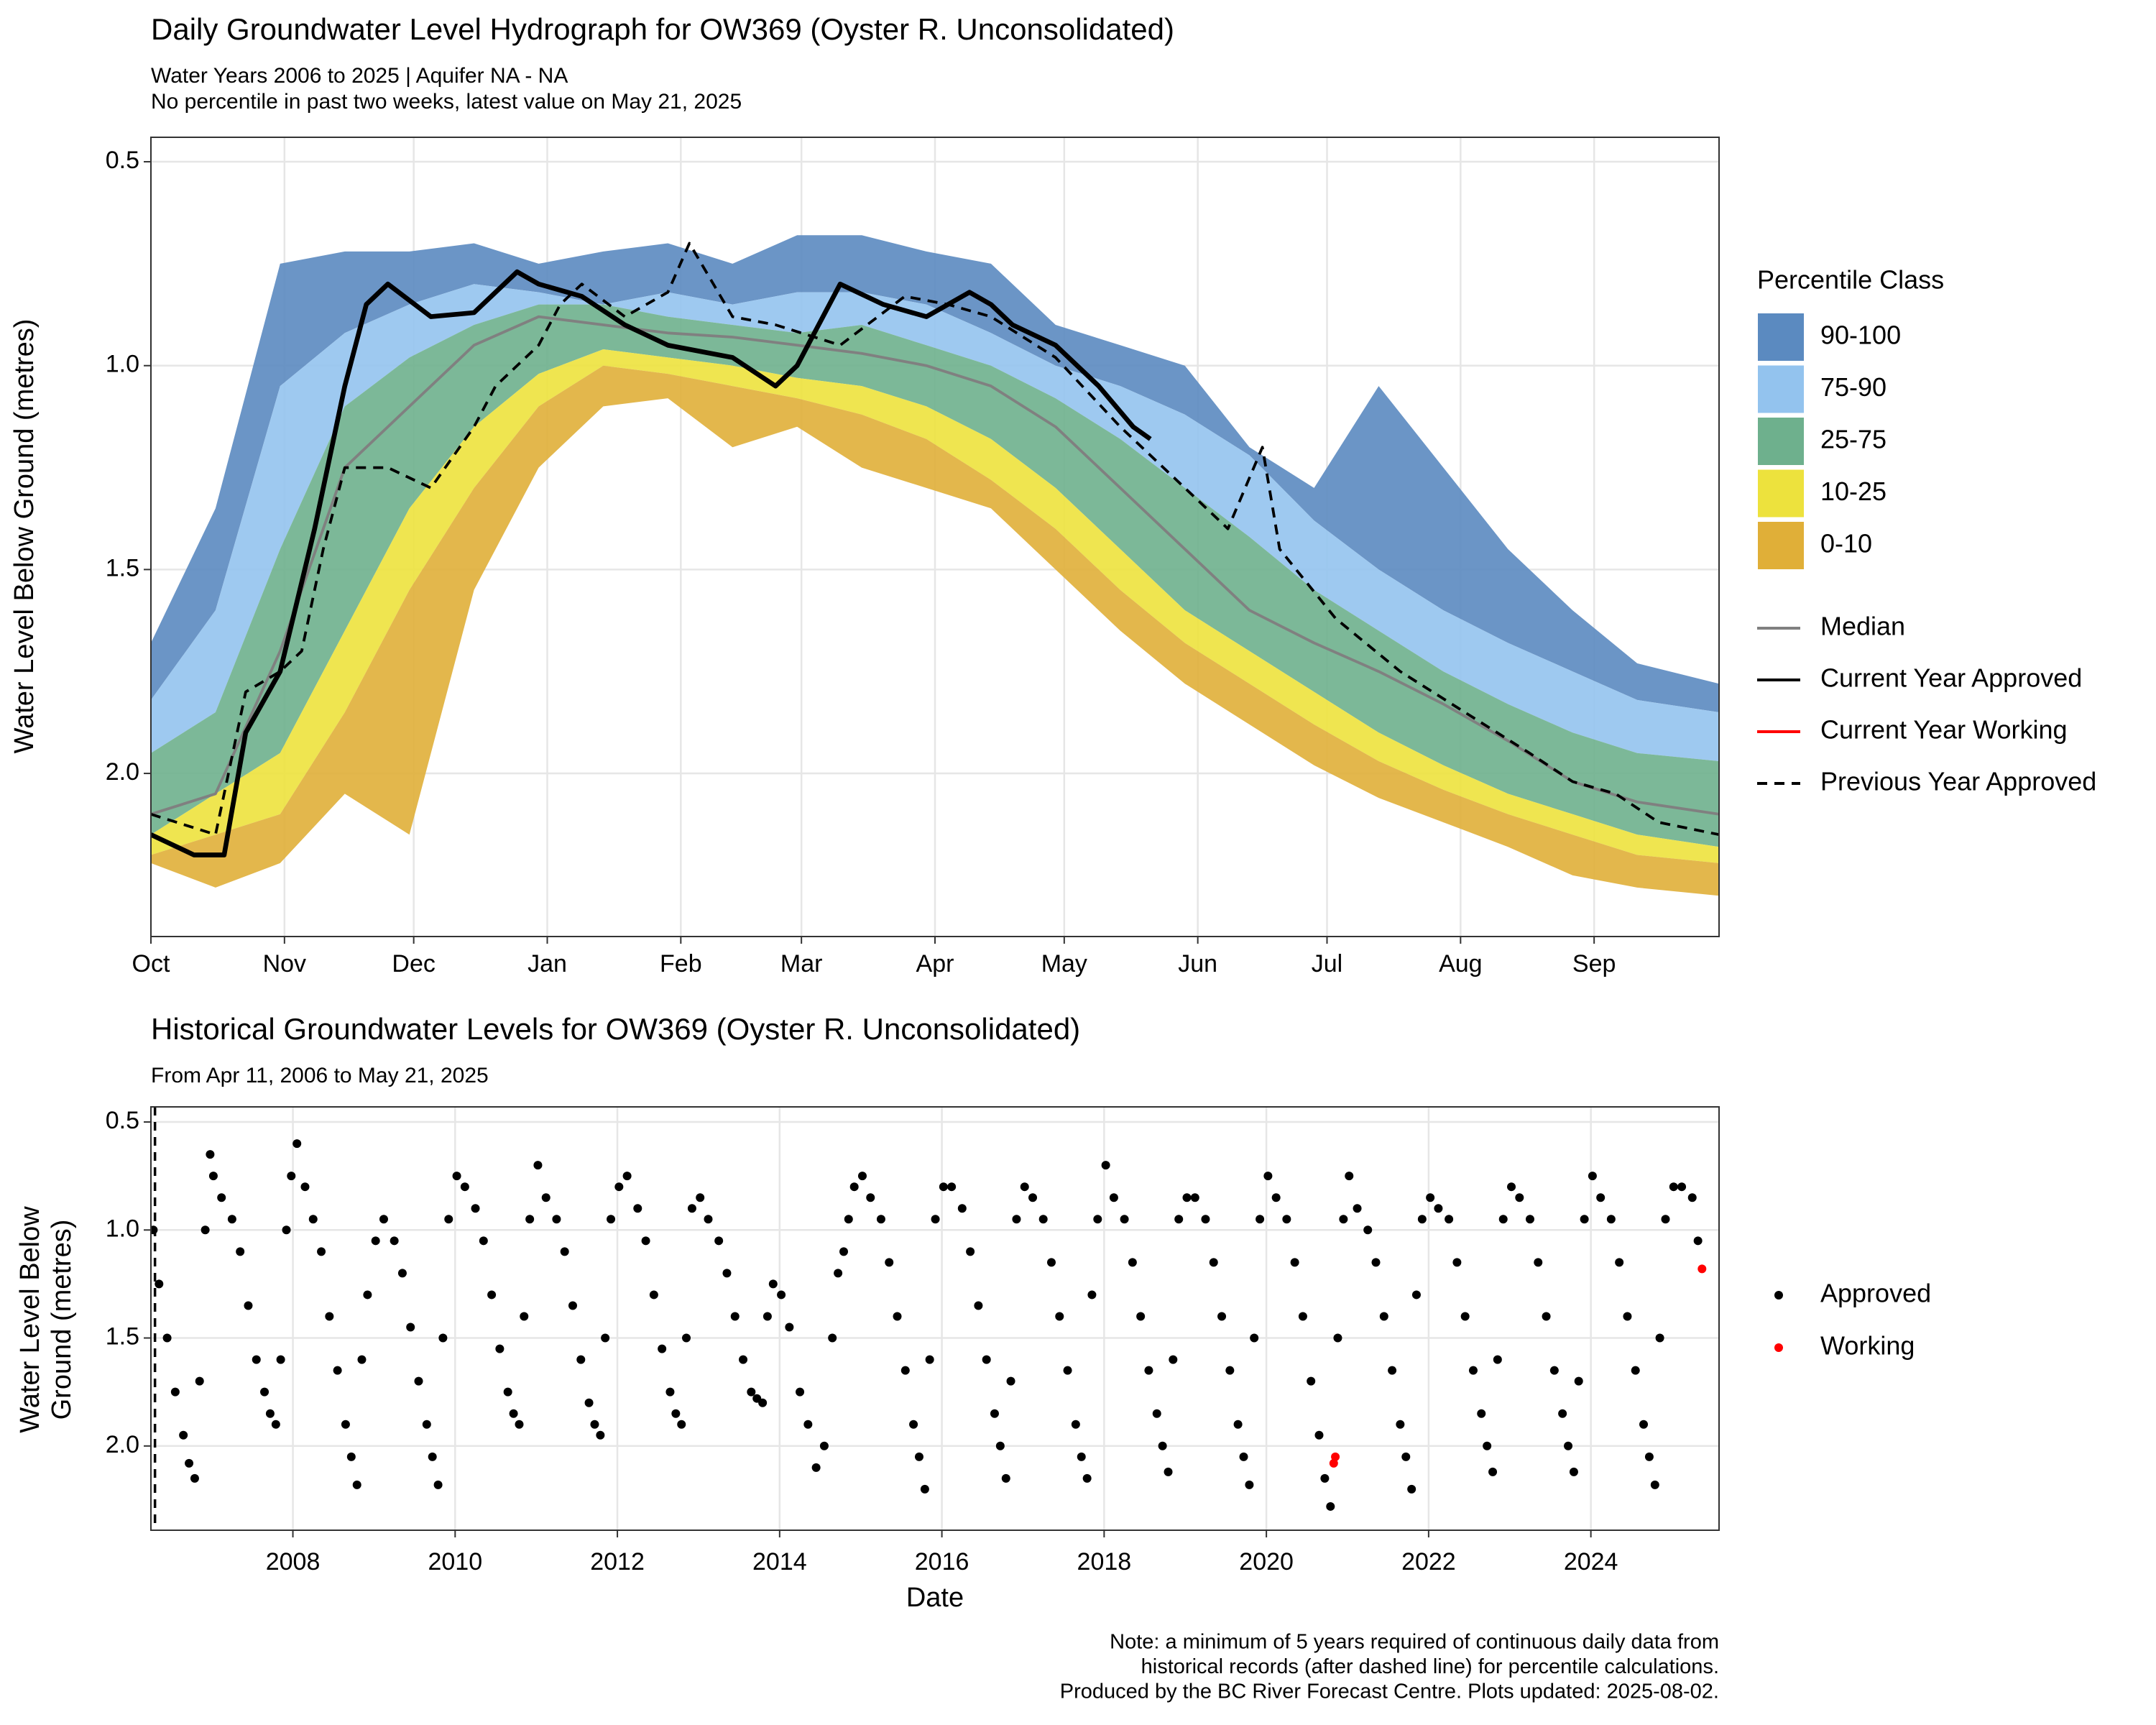 This screenshot has width=2156, height=1725. I want to click on legend-label: 10-25, so click(1853, 491).